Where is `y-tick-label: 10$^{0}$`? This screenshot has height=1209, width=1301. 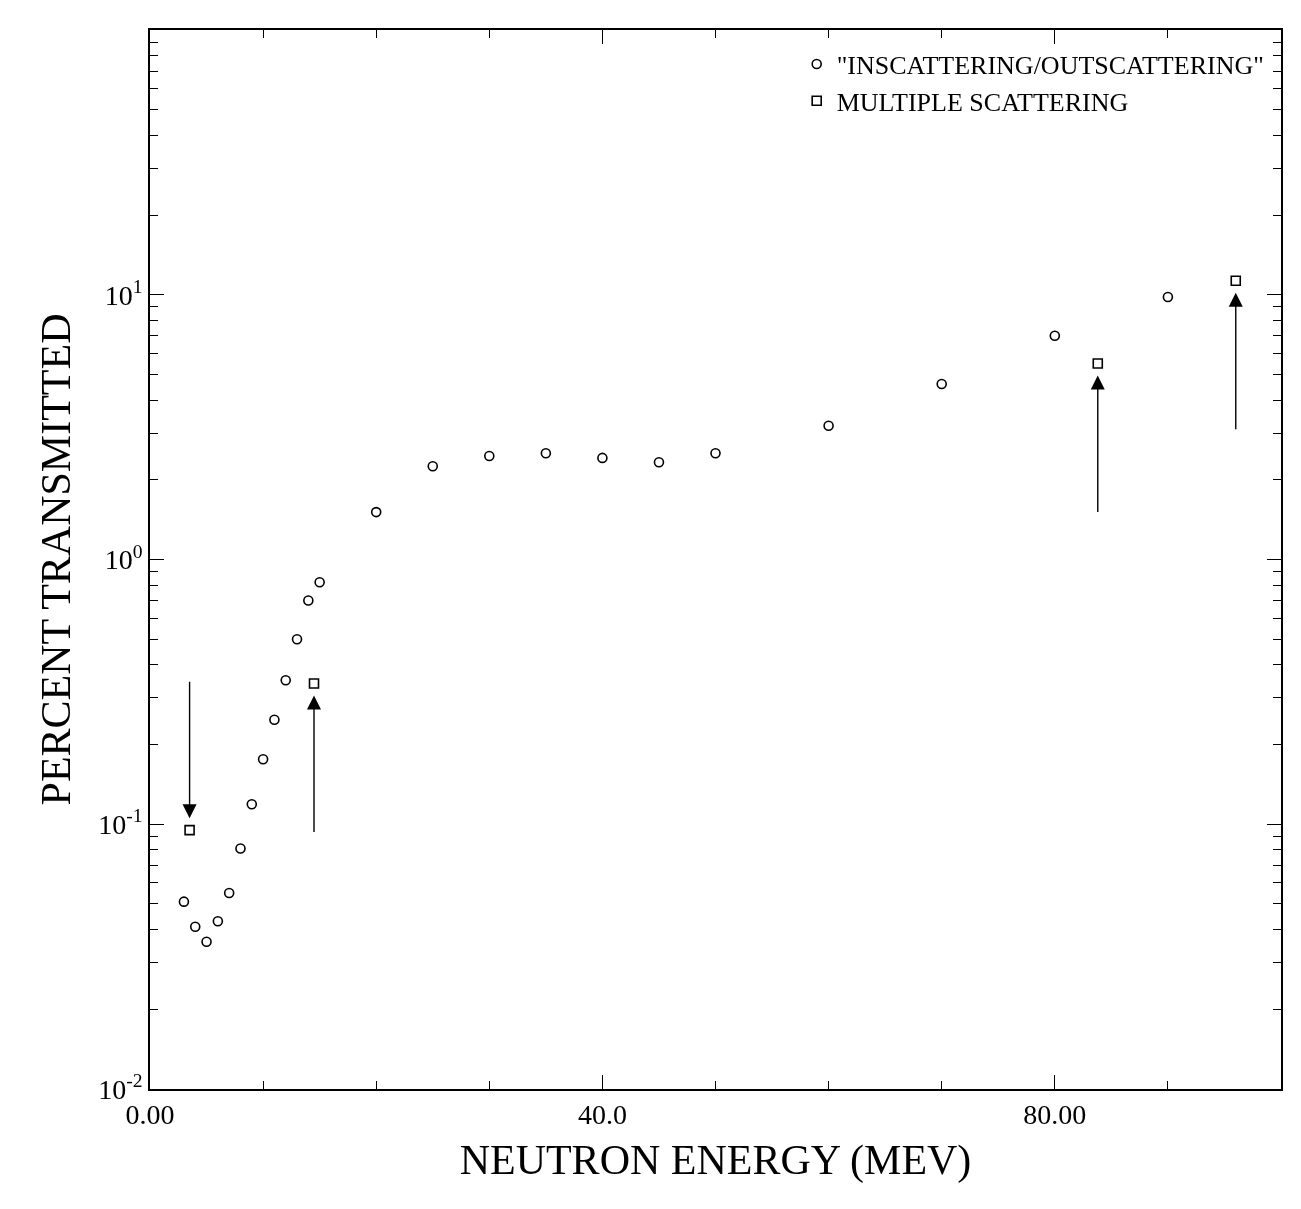
y-tick-label: 10$^{0}$ is located at coordinates (123, 558).